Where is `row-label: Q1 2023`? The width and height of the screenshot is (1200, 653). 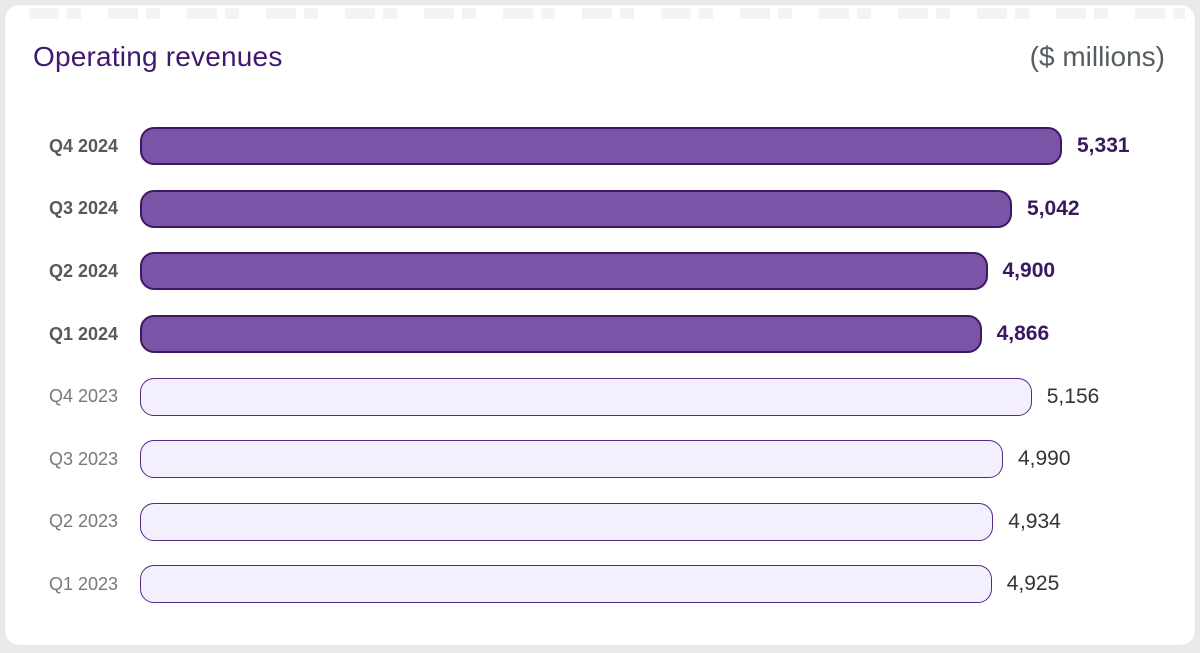
row-label: Q1 2023 is located at coordinates (83, 583).